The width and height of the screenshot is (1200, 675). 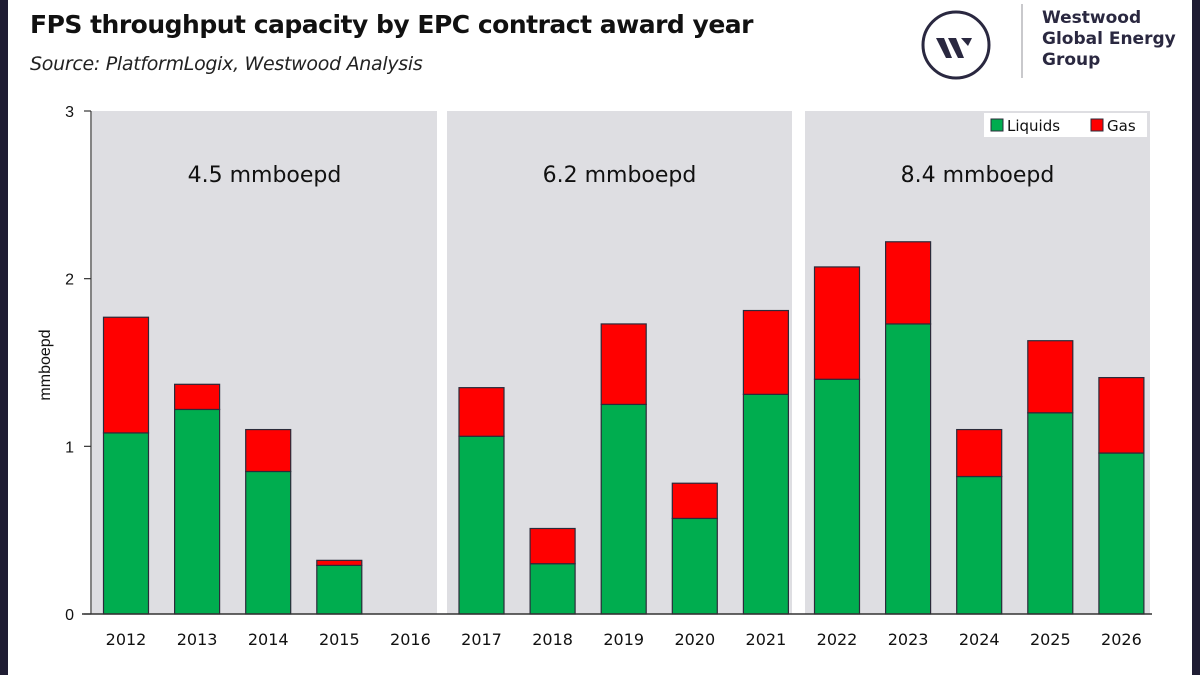 What do you see at coordinates (197, 511) in the screenshot?
I see `bar-liquids-2013` at bounding box center [197, 511].